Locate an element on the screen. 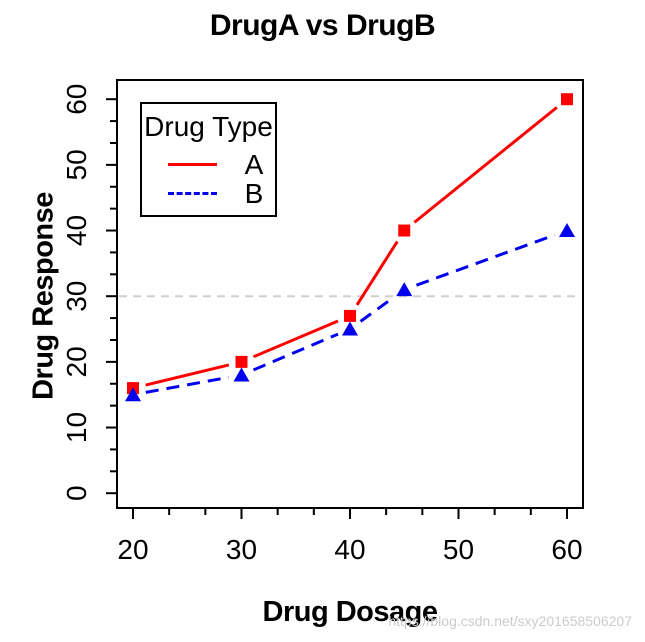 The height and width of the screenshot is (642, 645). y-tick-label: 30 is located at coordinates (76, 296).